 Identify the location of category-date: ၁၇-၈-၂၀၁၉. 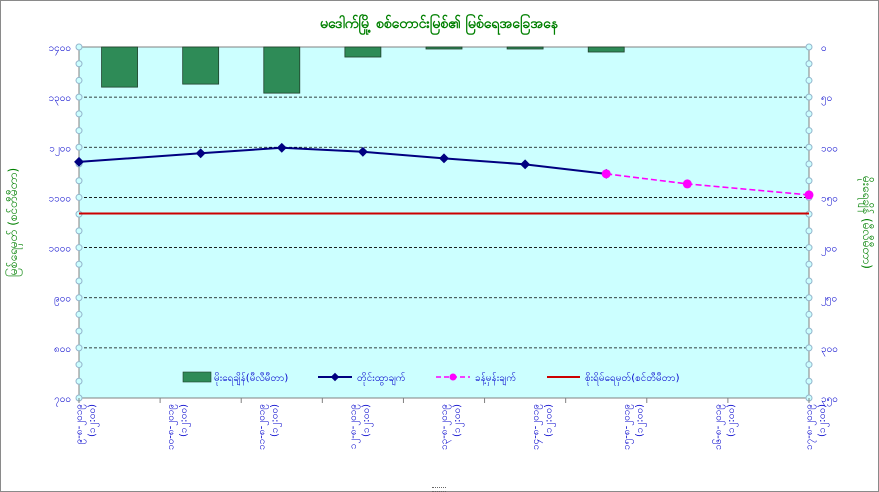
(810, 427).